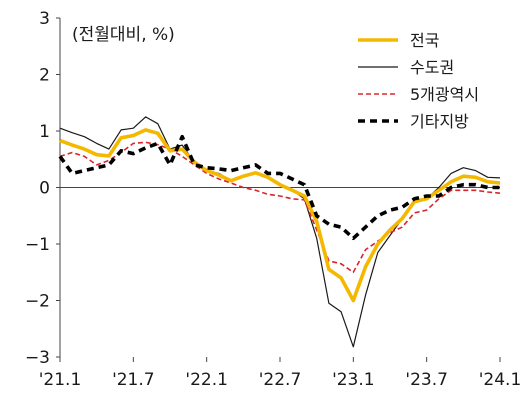  I want to click on legend-label-2: 5개광역시, so click(444, 94).